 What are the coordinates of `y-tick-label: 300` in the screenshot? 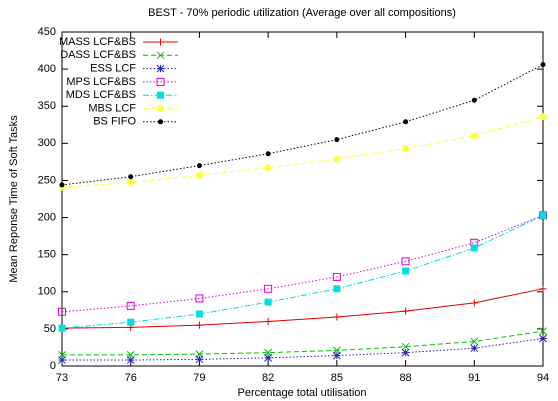 It's located at (47, 143).